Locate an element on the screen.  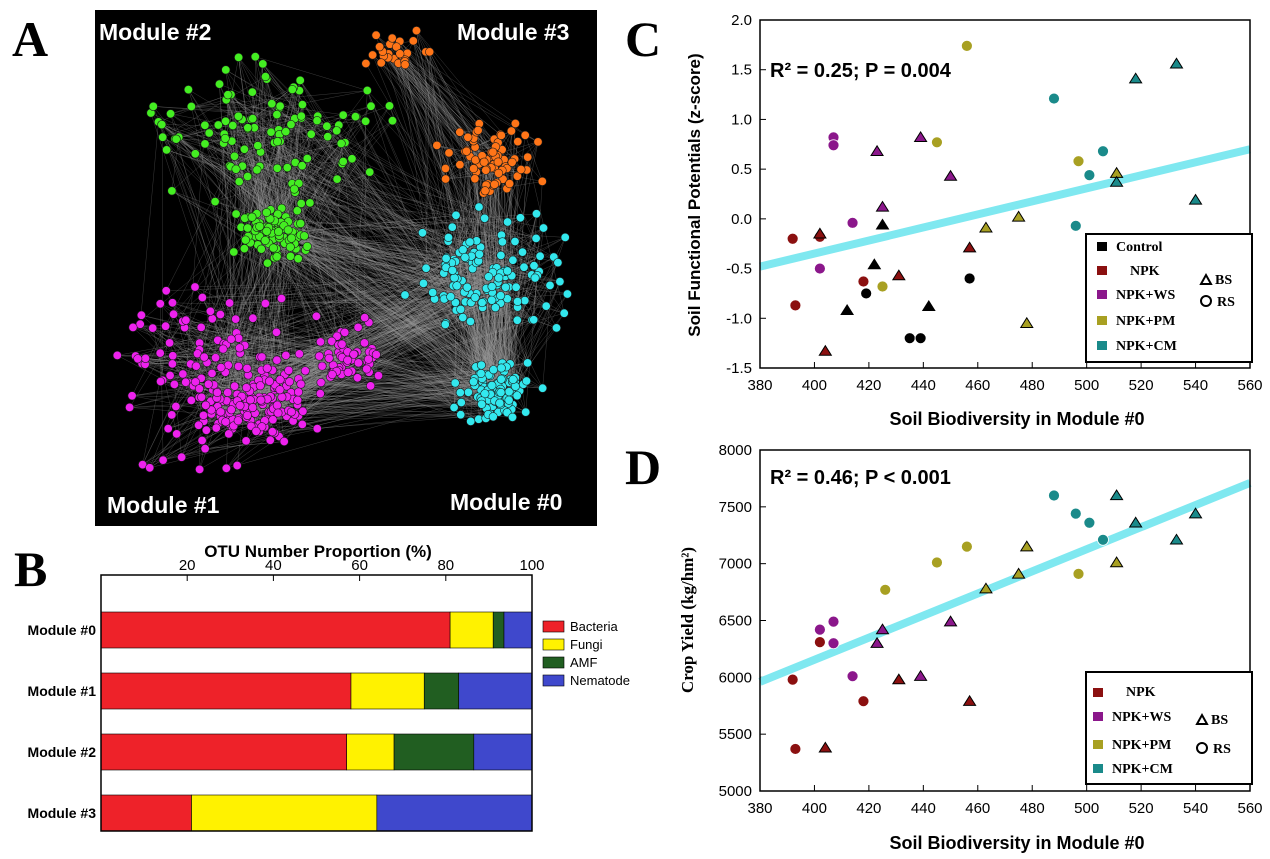
legend-b-label: Fungi is located at coordinates (586, 644).